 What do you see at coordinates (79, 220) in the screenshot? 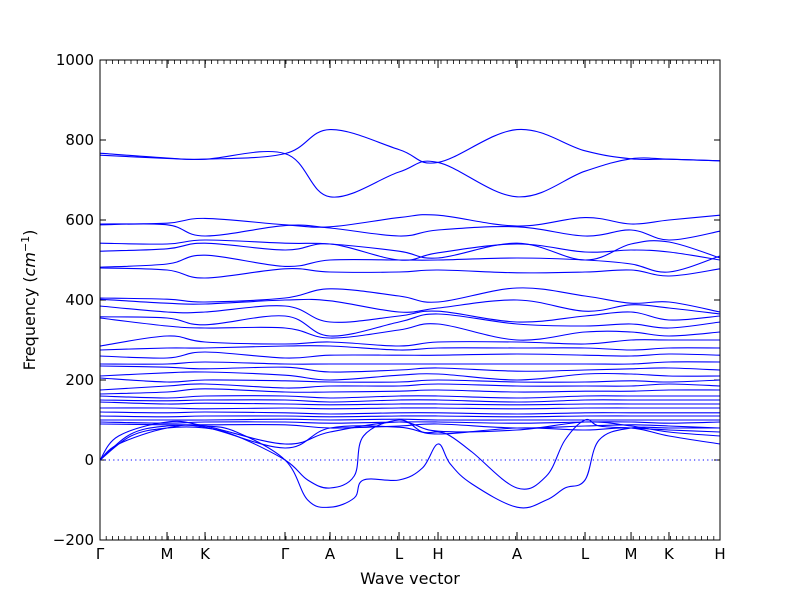
I see `y-tick-label: 600` at bounding box center [79, 220].